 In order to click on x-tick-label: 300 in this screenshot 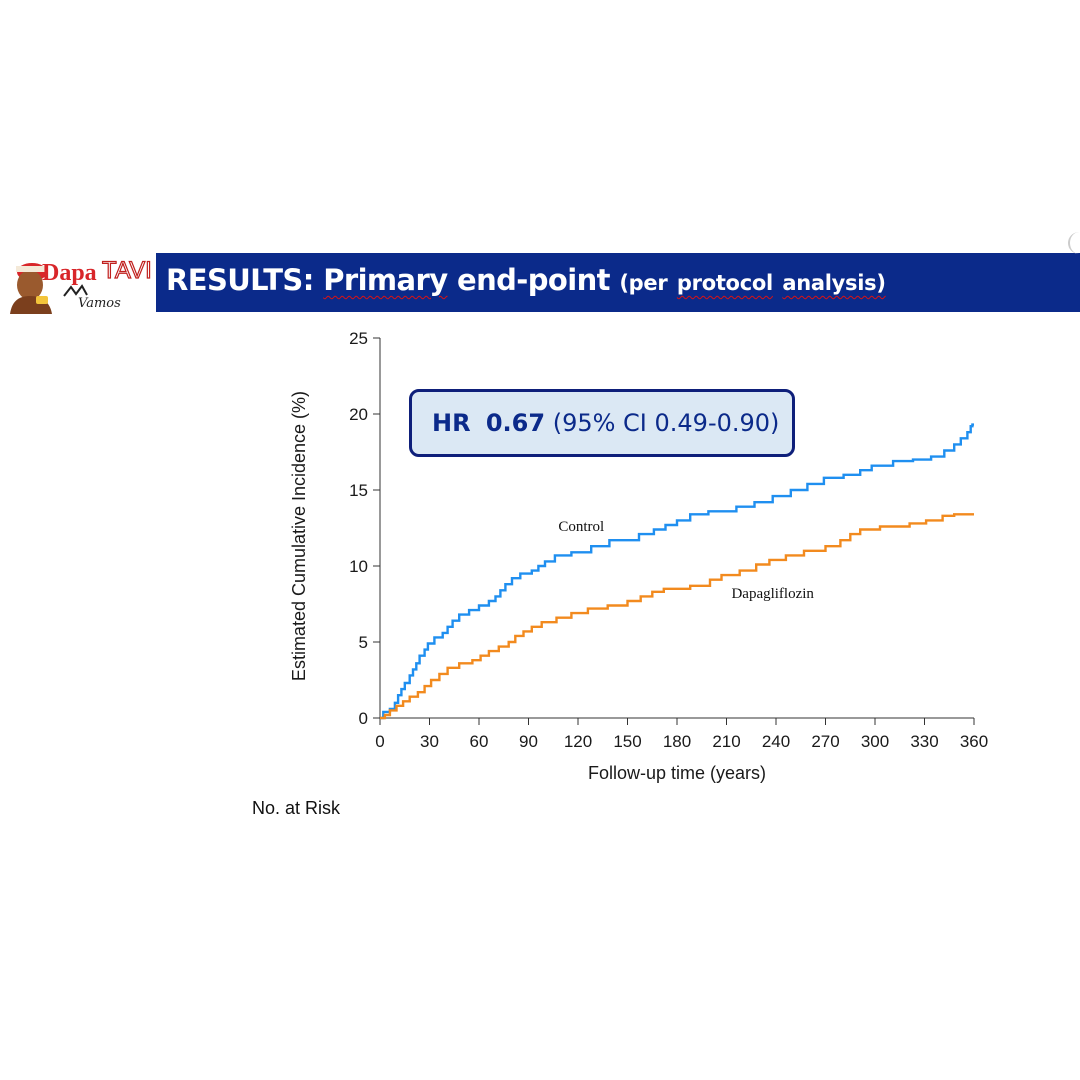, I will do `click(875, 741)`.